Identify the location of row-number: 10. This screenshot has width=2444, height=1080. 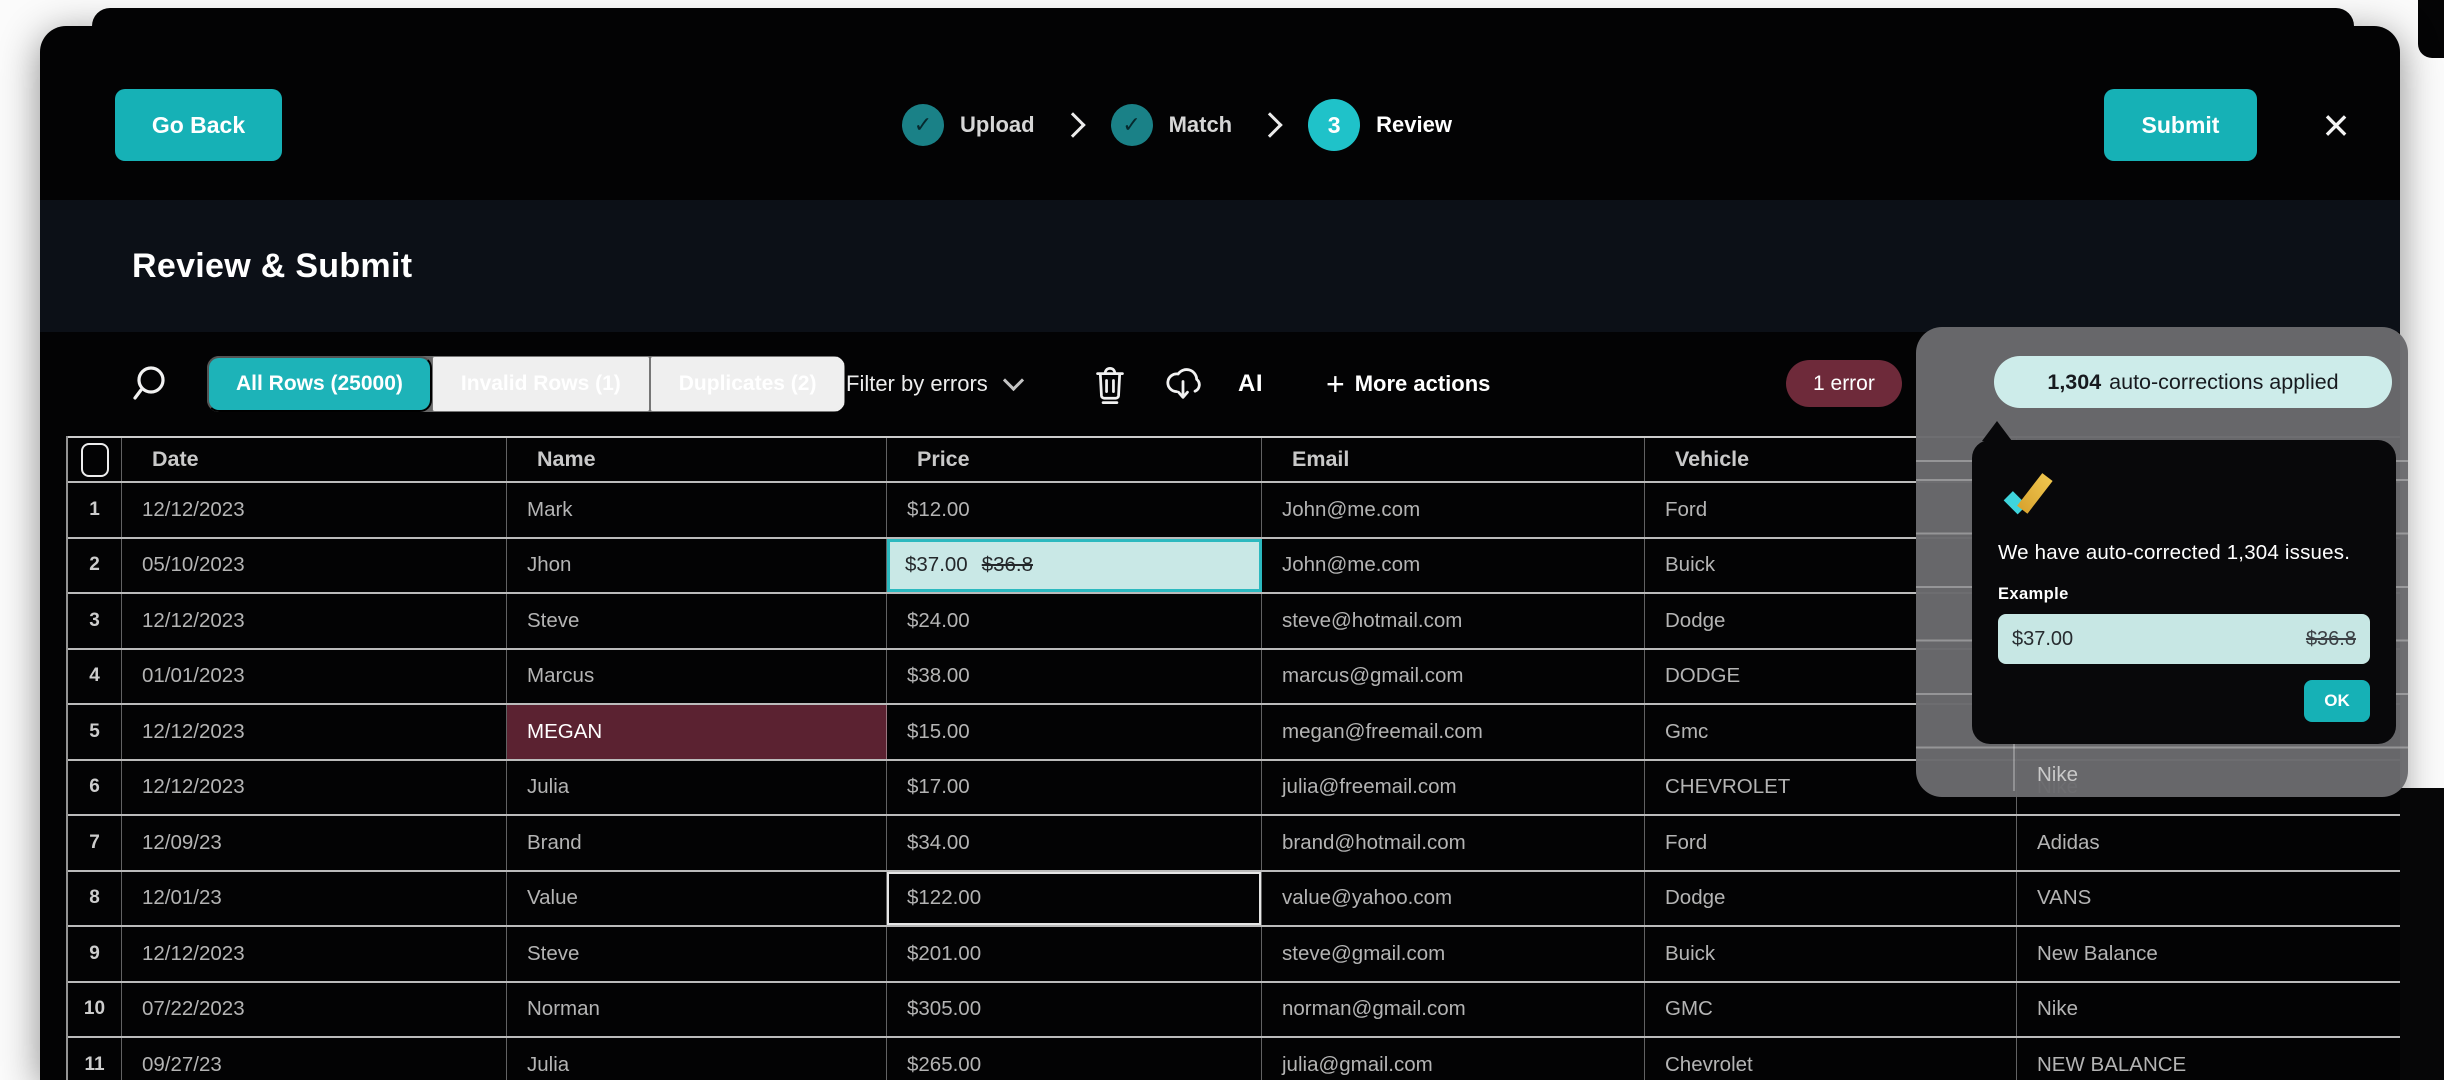
(95, 1009).